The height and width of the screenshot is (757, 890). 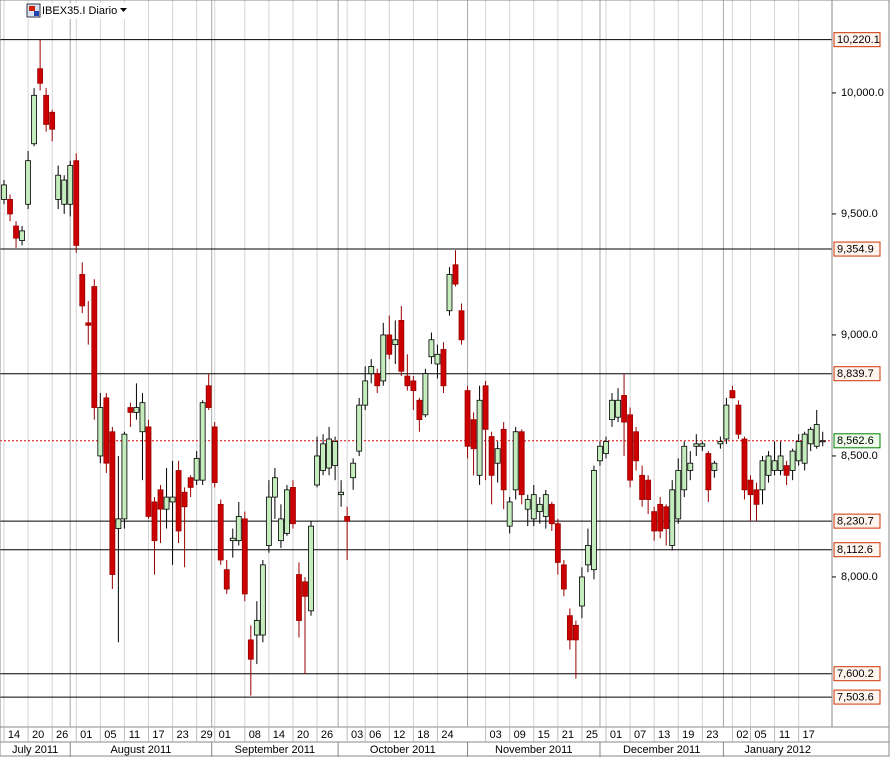 I want to click on last-price-box, so click(x=857, y=441).